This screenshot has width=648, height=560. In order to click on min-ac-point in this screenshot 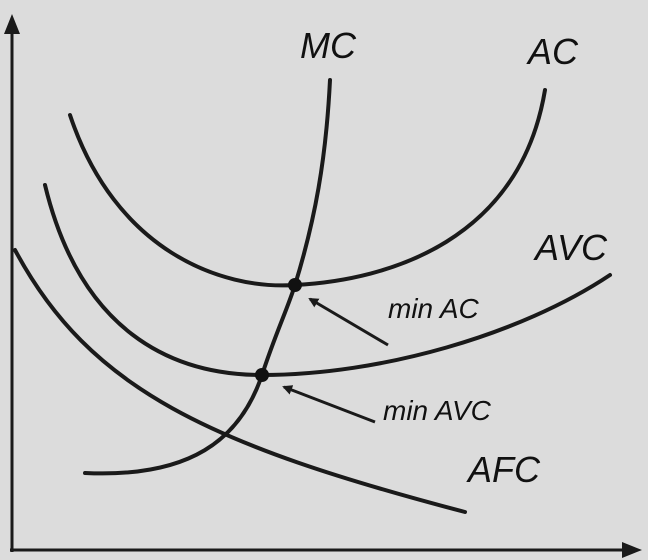, I will do `click(295, 285)`.